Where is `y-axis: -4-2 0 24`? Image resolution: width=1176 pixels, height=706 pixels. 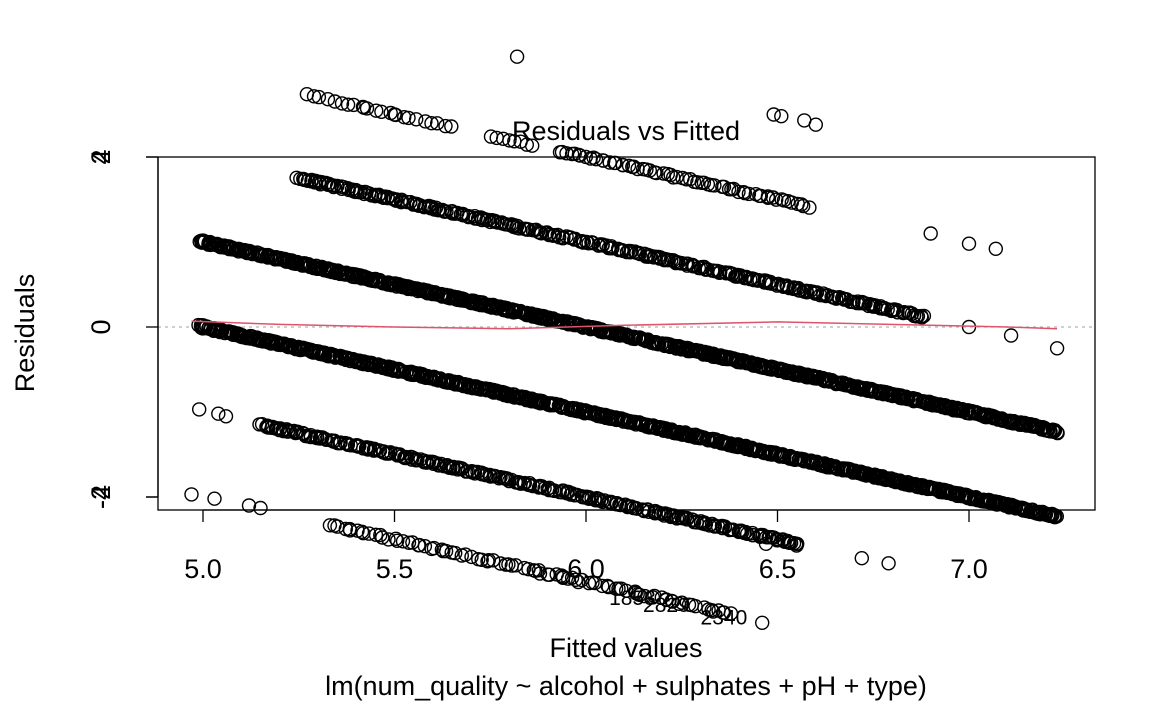 y-axis: -4-2 0 24 is located at coordinates (122, 329).